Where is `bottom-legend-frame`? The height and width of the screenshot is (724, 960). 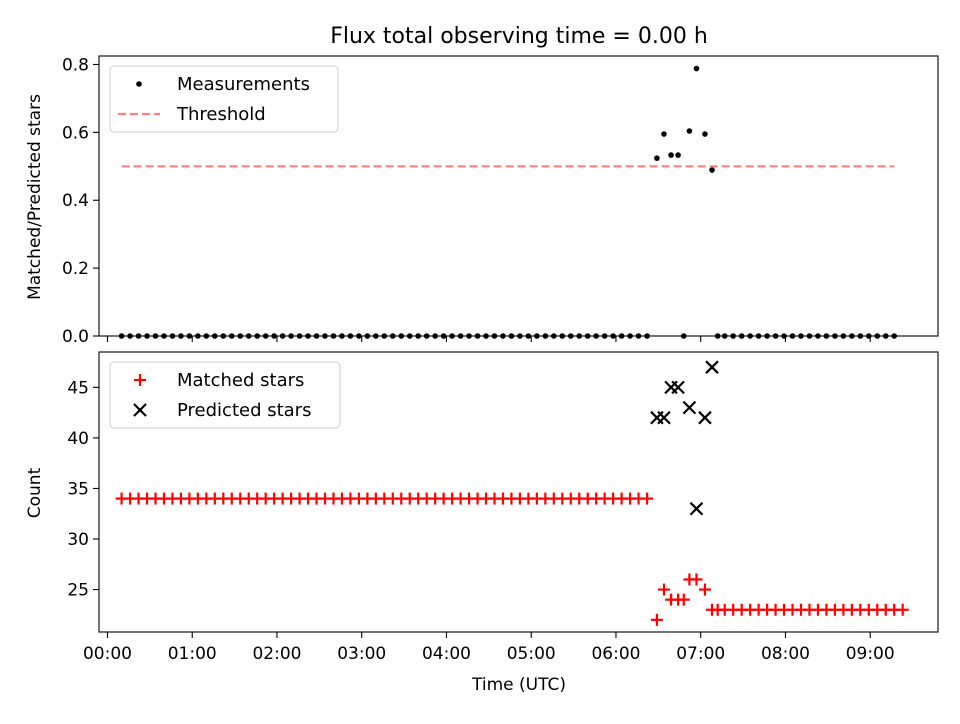
bottom-legend-frame is located at coordinates (225, 395).